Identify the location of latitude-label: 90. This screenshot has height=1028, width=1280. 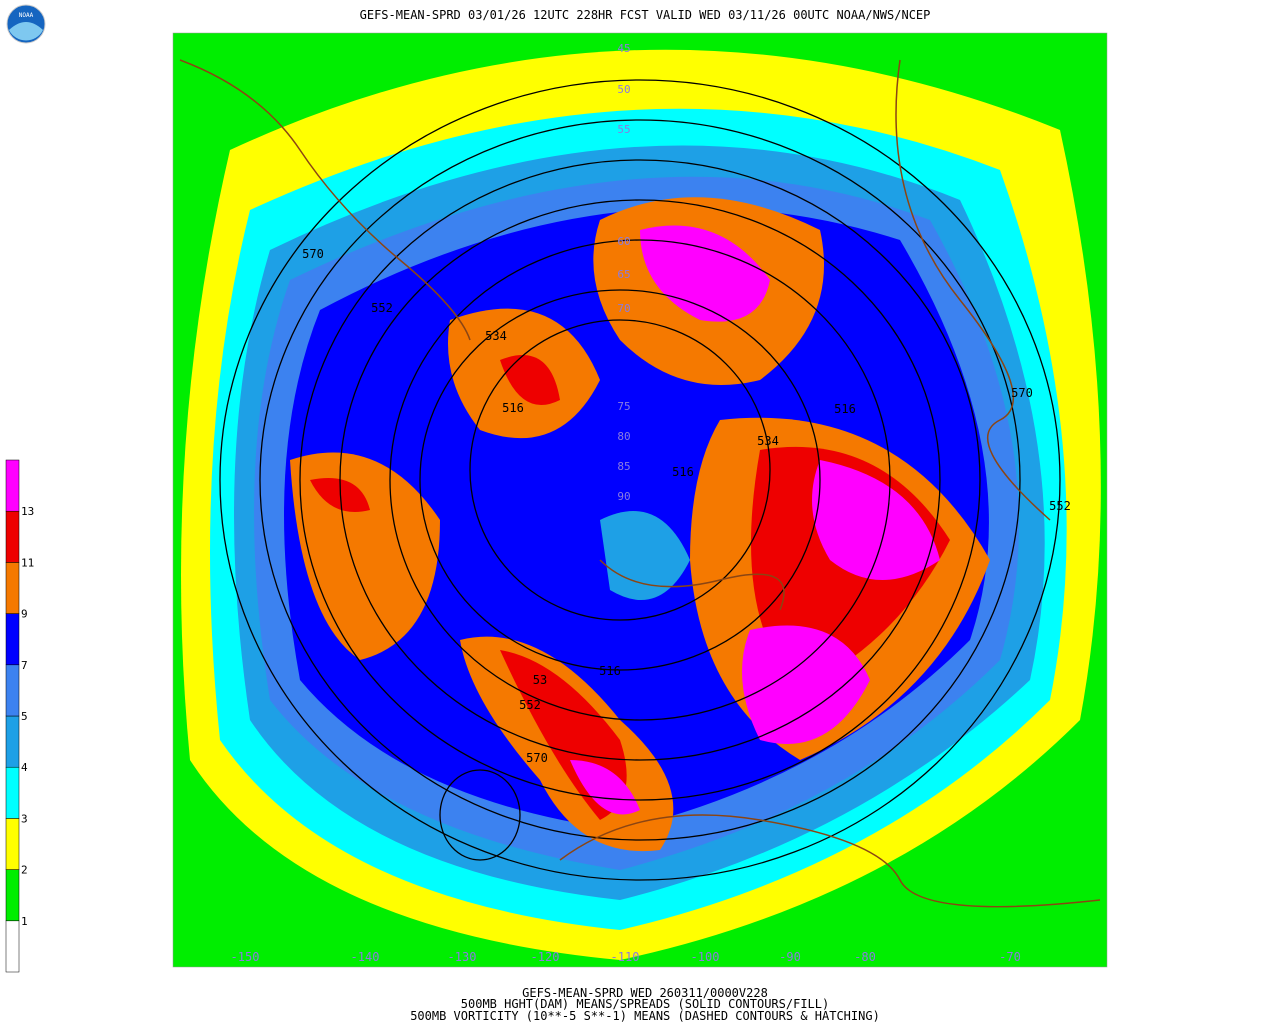
(623, 496).